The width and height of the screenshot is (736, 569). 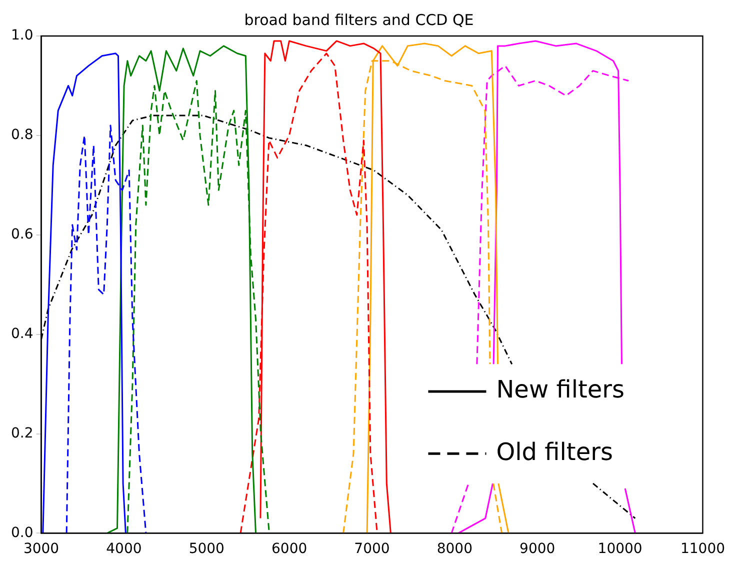 I want to click on x-tick-label: 10000, so click(x=620, y=549).